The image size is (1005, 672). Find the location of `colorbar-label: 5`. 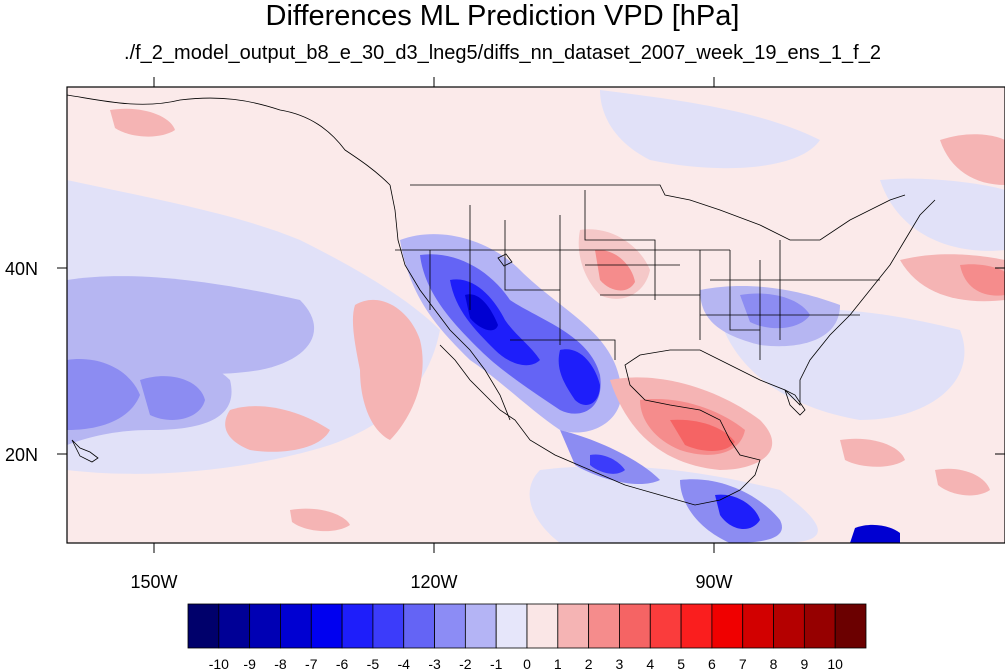

colorbar-label: 5 is located at coordinates (681, 664).